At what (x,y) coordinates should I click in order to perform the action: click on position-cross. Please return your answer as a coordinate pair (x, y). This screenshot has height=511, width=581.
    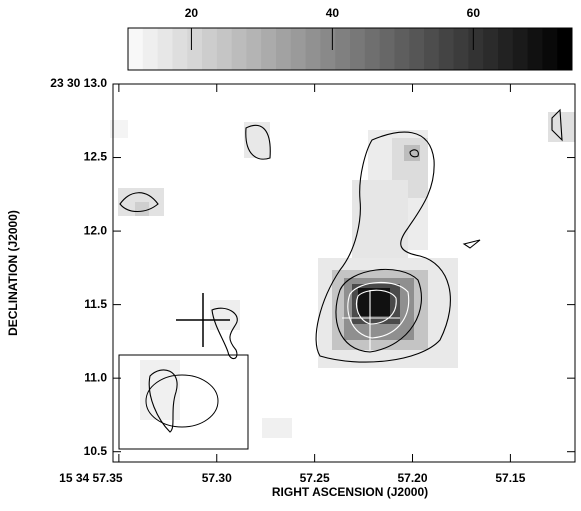
    Looking at the image, I should click on (203, 320).